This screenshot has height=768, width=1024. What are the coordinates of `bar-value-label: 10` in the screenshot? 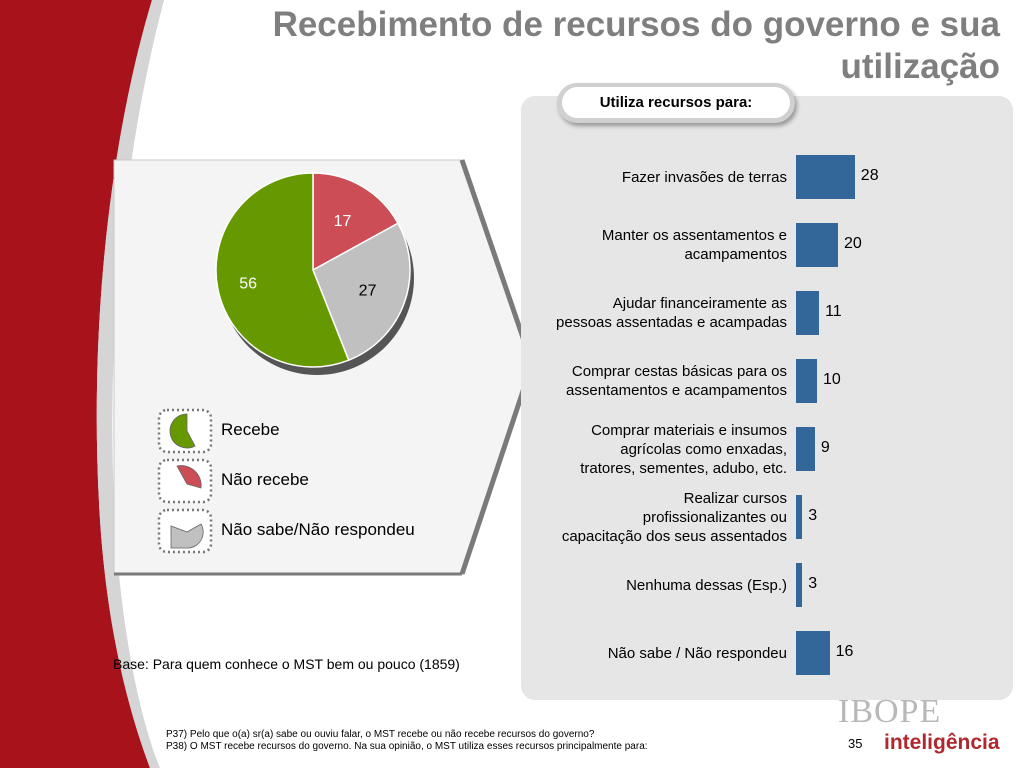 It's located at (832, 379).